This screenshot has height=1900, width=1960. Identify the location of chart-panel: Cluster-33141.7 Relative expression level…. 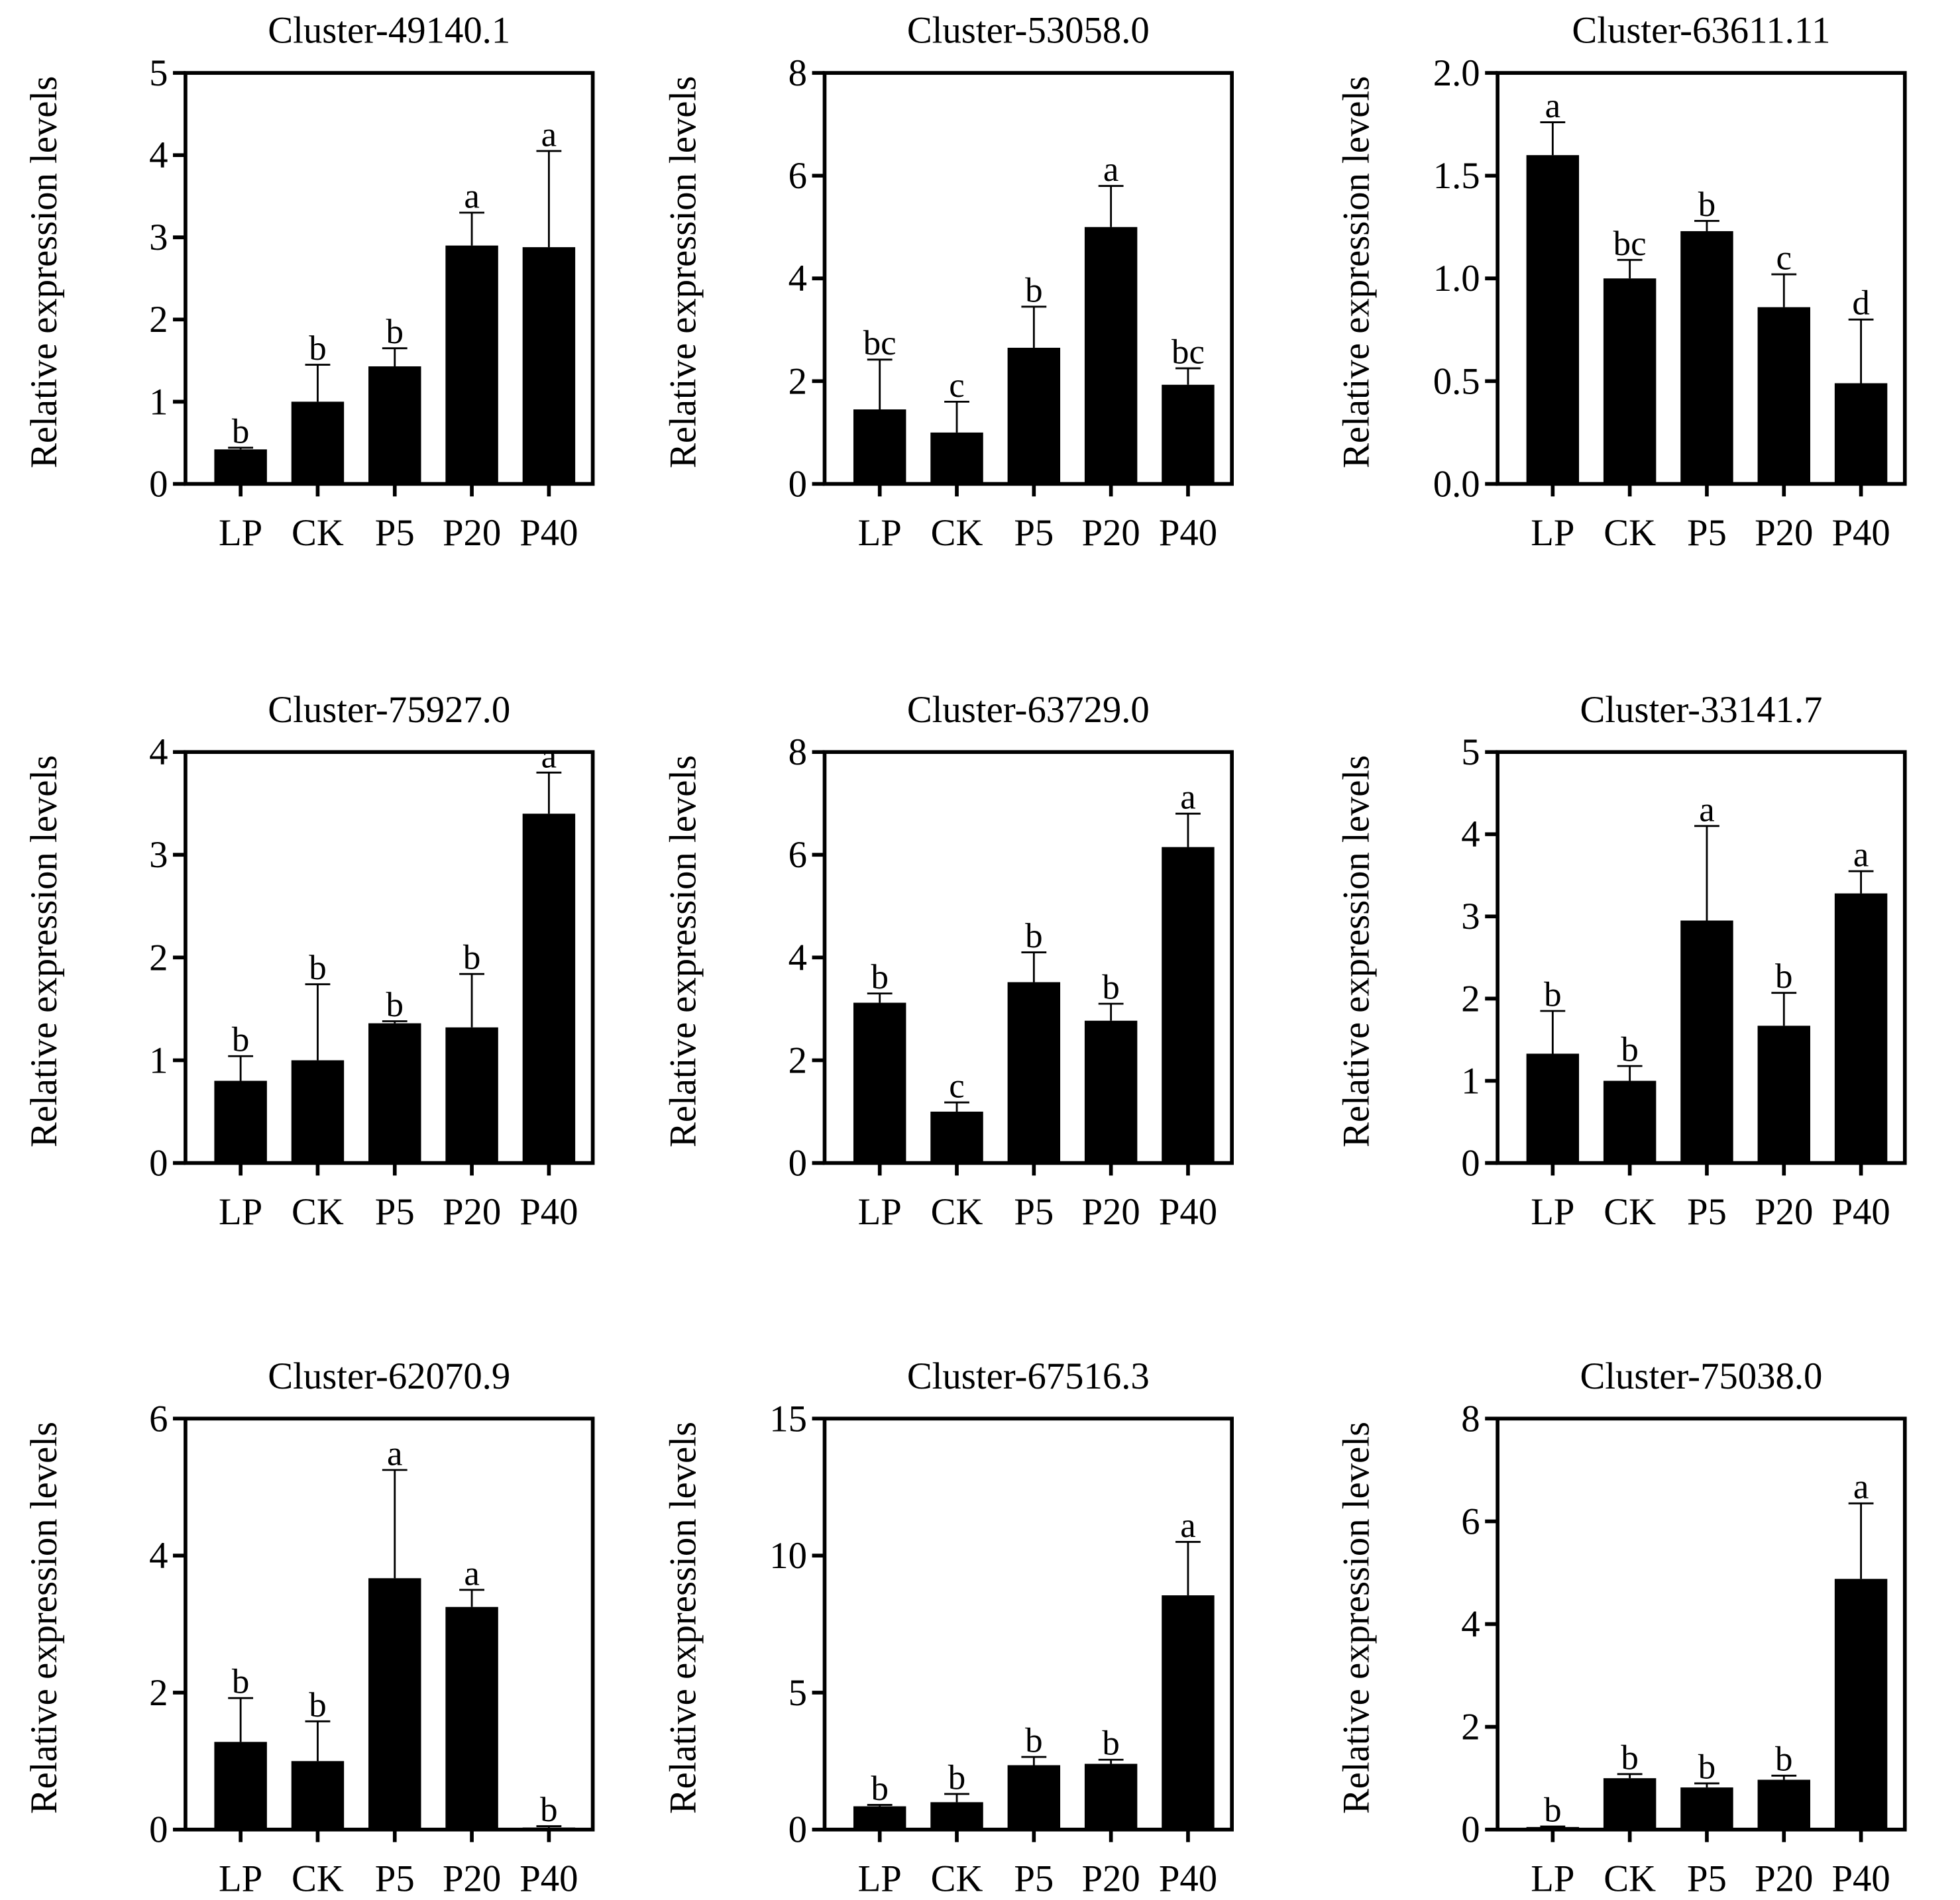
(1621, 961).